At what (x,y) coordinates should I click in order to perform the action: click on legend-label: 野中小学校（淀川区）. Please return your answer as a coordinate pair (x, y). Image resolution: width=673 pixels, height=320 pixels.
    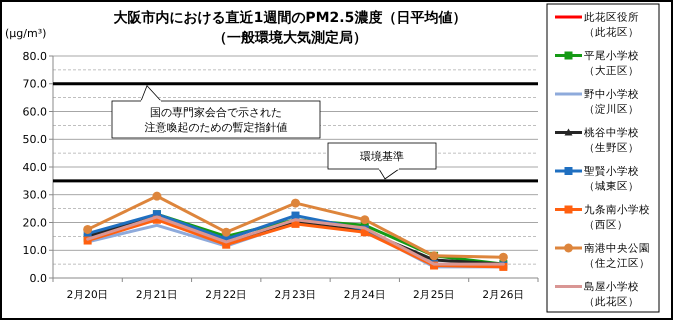
    Looking at the image, I should click on (611, 102).